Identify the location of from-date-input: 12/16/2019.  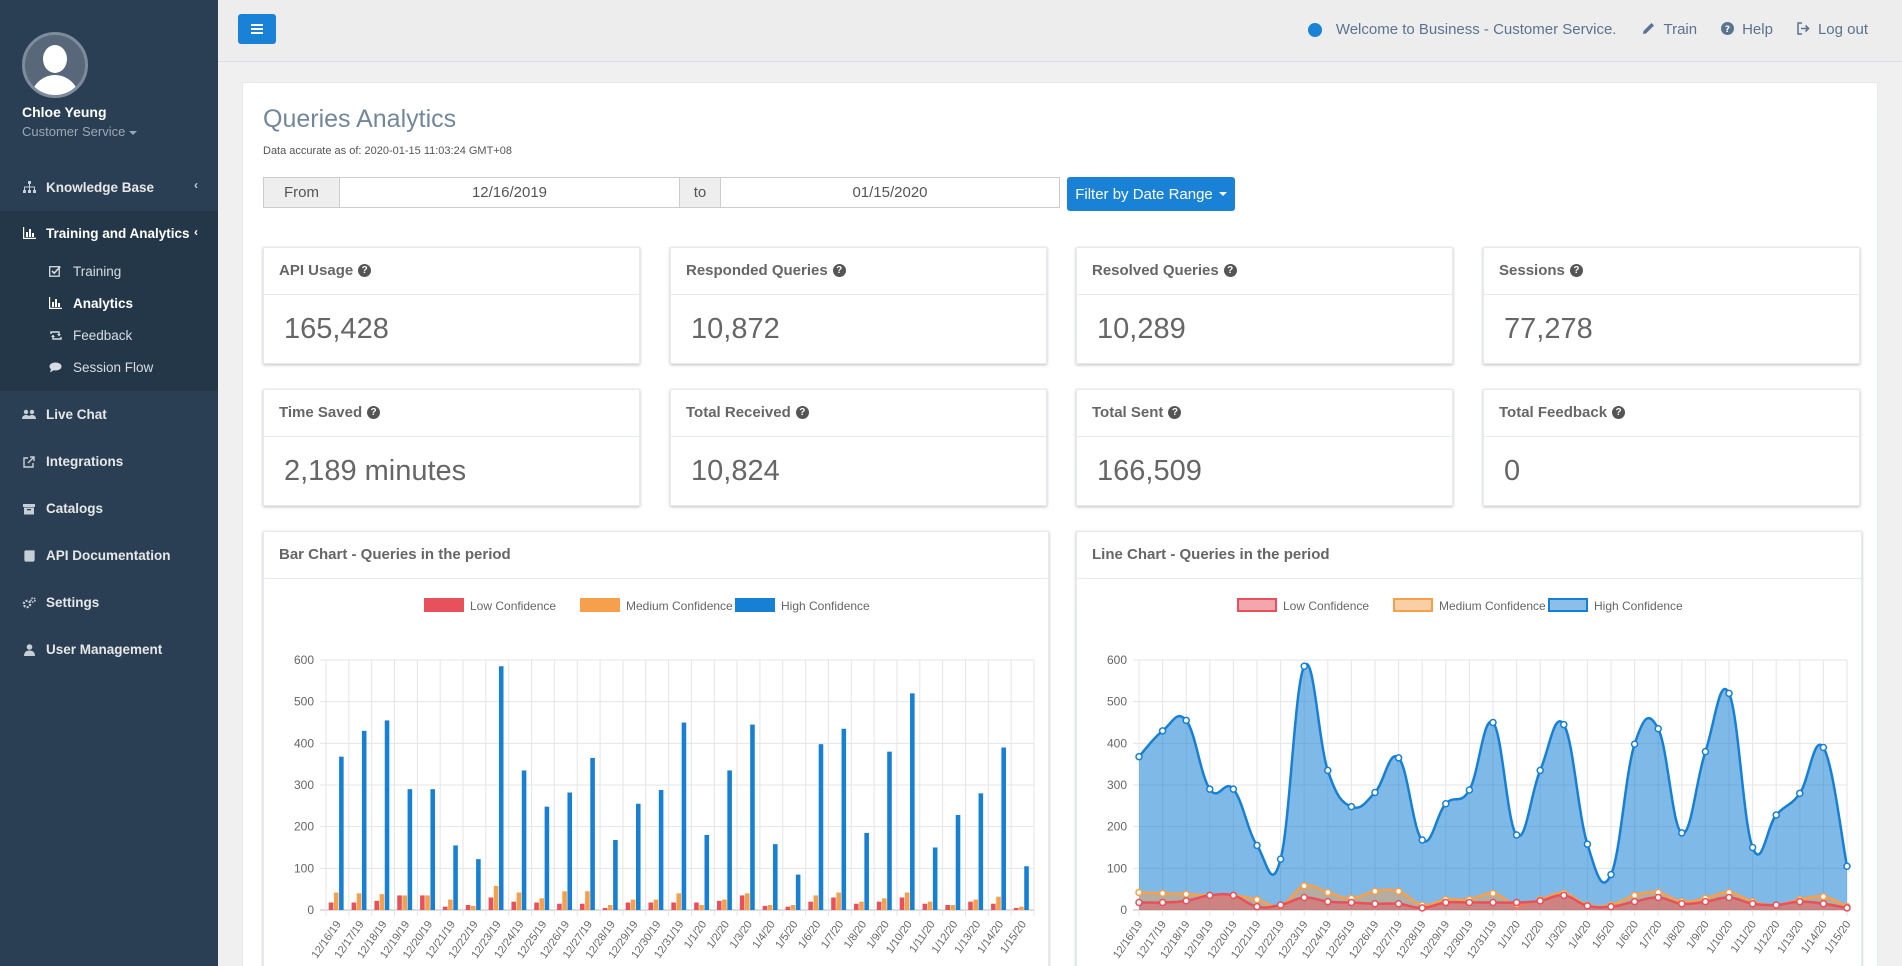
(510, 192).